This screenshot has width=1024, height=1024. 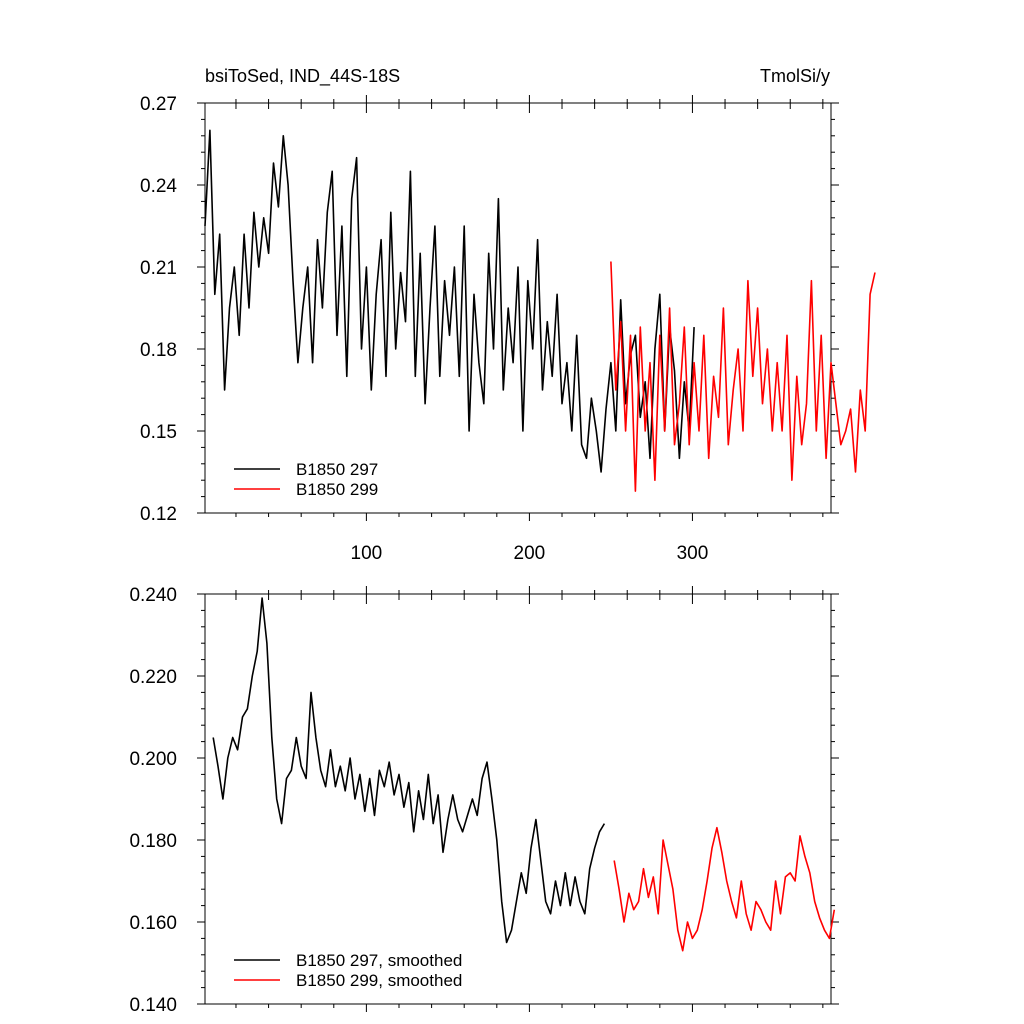 What do you see at coordinates (153, 595) in the screenshot?
I see `y-tick-label: 0.240` at bounding box center [153, 595].